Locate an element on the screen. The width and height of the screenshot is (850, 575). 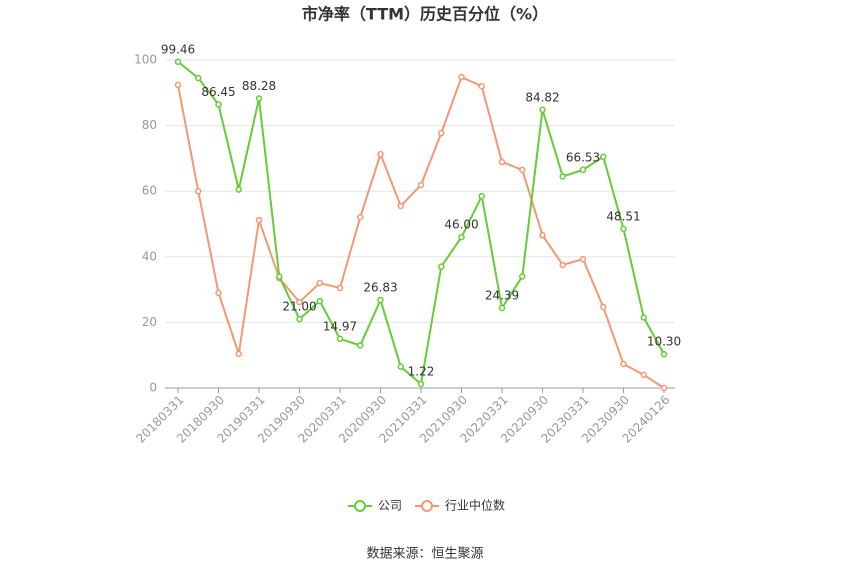
data-label: 14.97 is located at coordinates (340, 326).